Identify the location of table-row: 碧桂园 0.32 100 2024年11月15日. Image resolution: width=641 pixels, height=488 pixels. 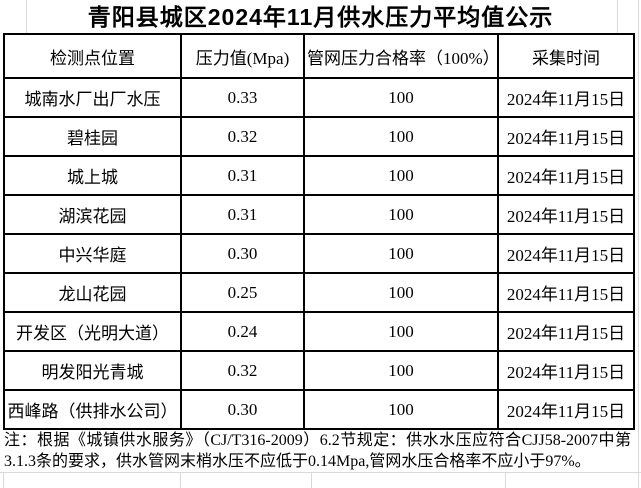
(319, 136).